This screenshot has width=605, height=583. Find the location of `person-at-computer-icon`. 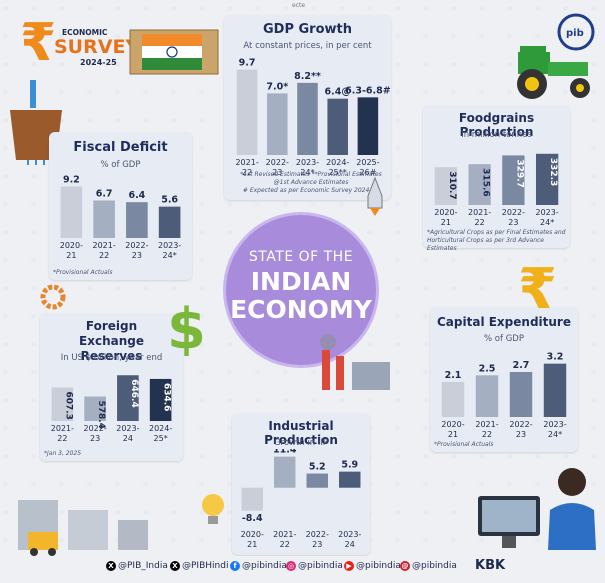

person-at-computer-icon is located at coordinates (537, 509).